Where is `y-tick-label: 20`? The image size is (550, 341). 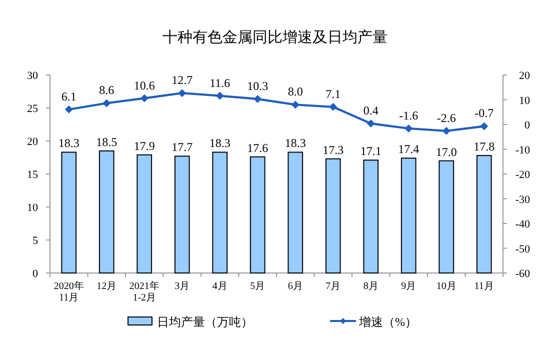 y-tick-label: 20 is located at coordinates (32, 142).